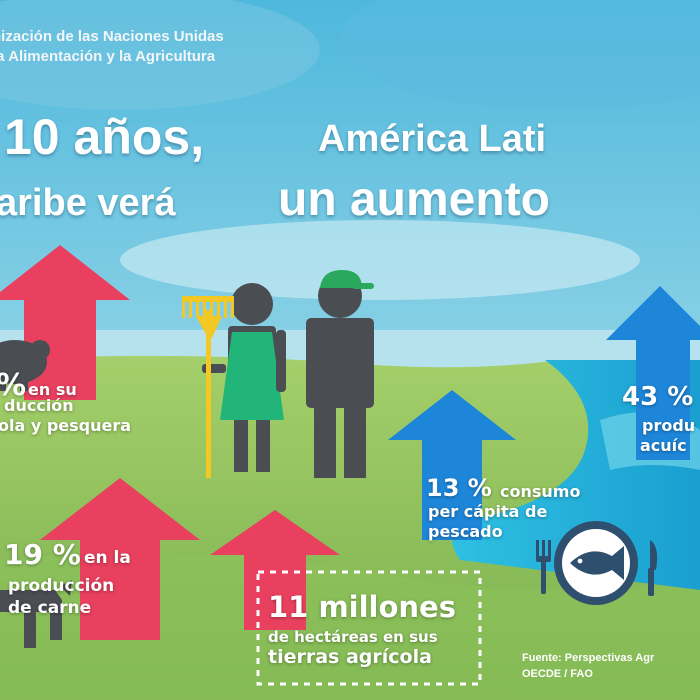  What do you see at coordinates (540, 491) in the screenshot?
I see `fish-consumption-desc1: consumo` at bounding box center [540, 491].